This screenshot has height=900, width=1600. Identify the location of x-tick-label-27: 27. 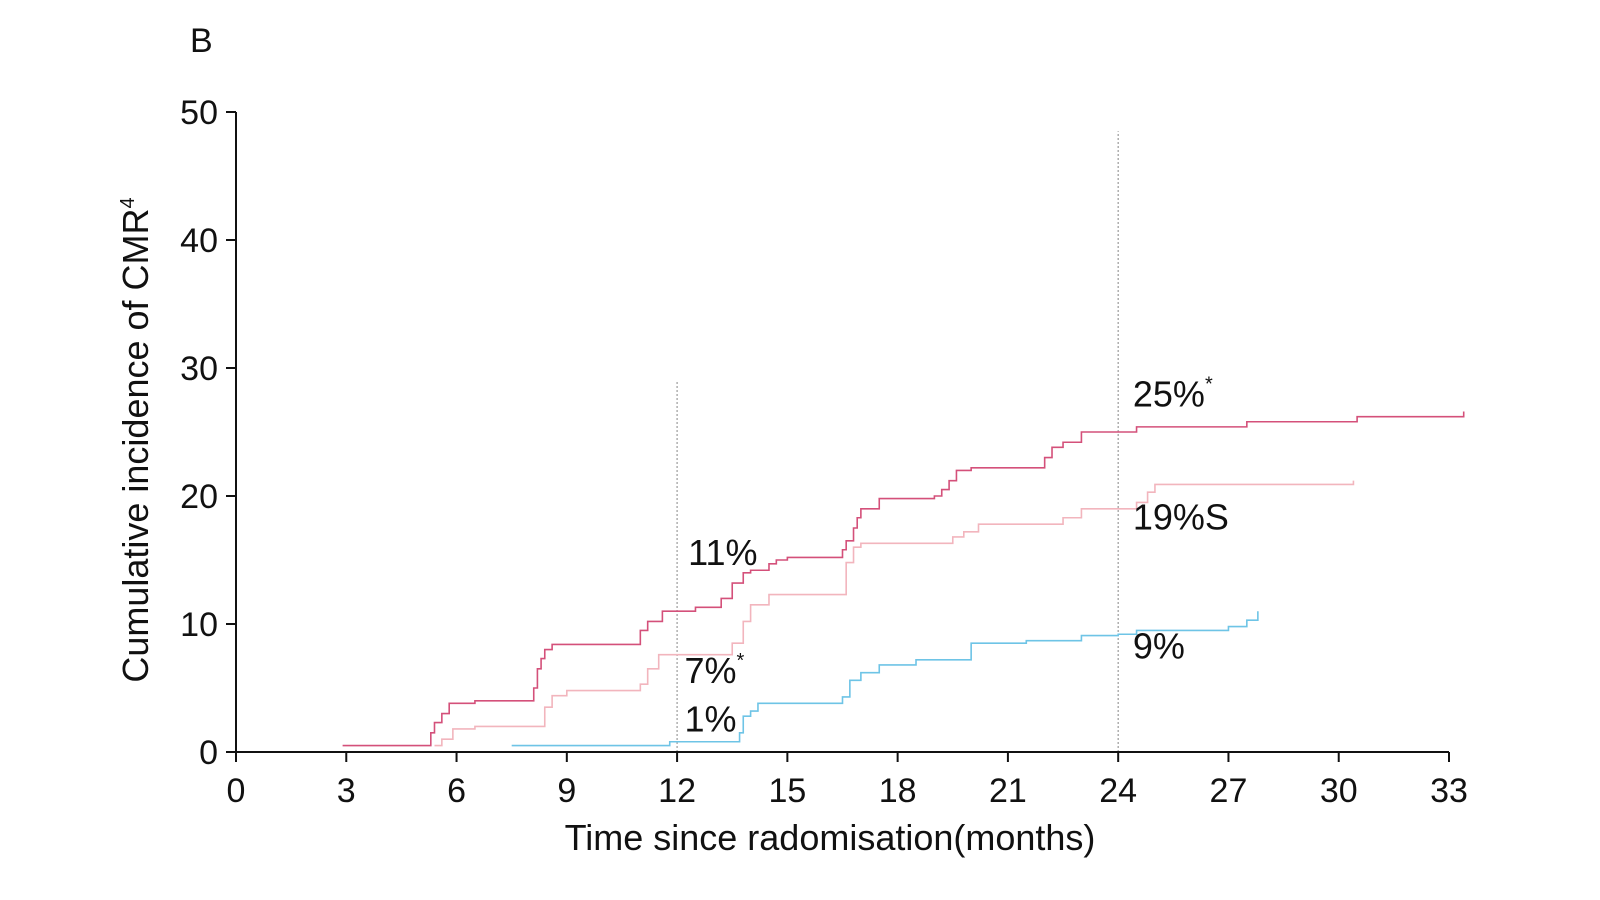
(1229, 791).